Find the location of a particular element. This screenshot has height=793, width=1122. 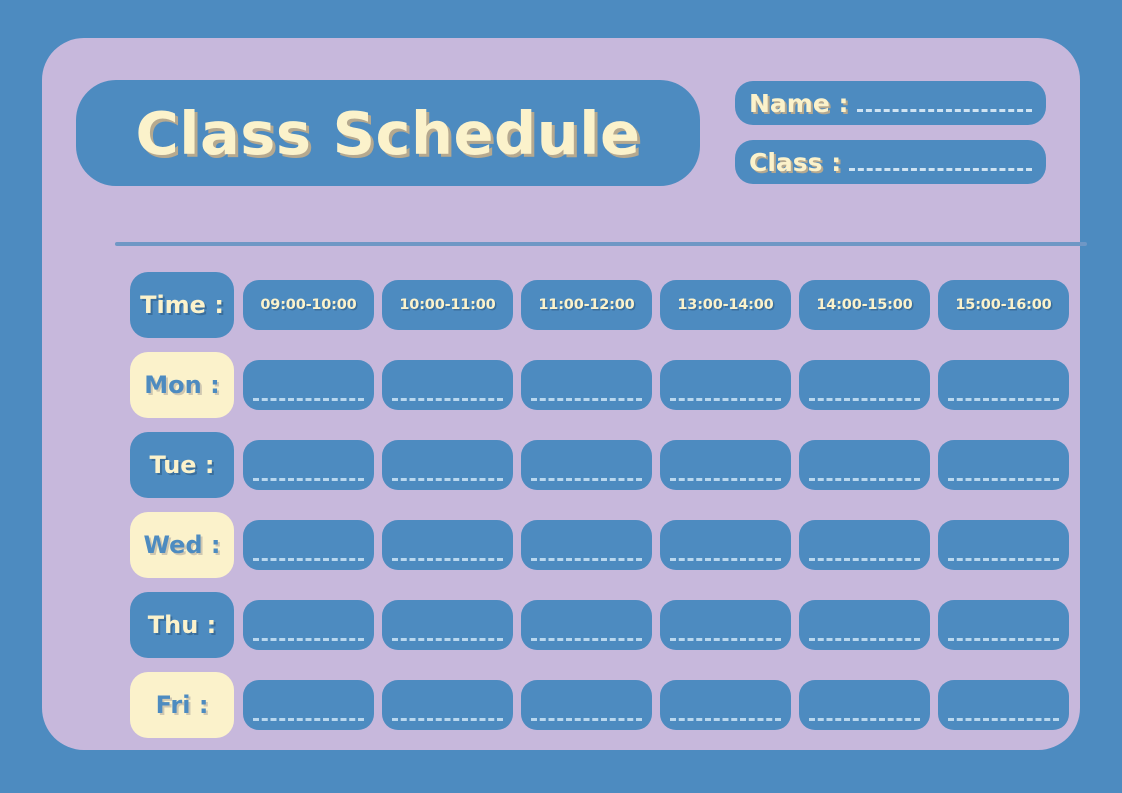

day-label-cell-mon: Mon : is located at coordinates (182, 385).